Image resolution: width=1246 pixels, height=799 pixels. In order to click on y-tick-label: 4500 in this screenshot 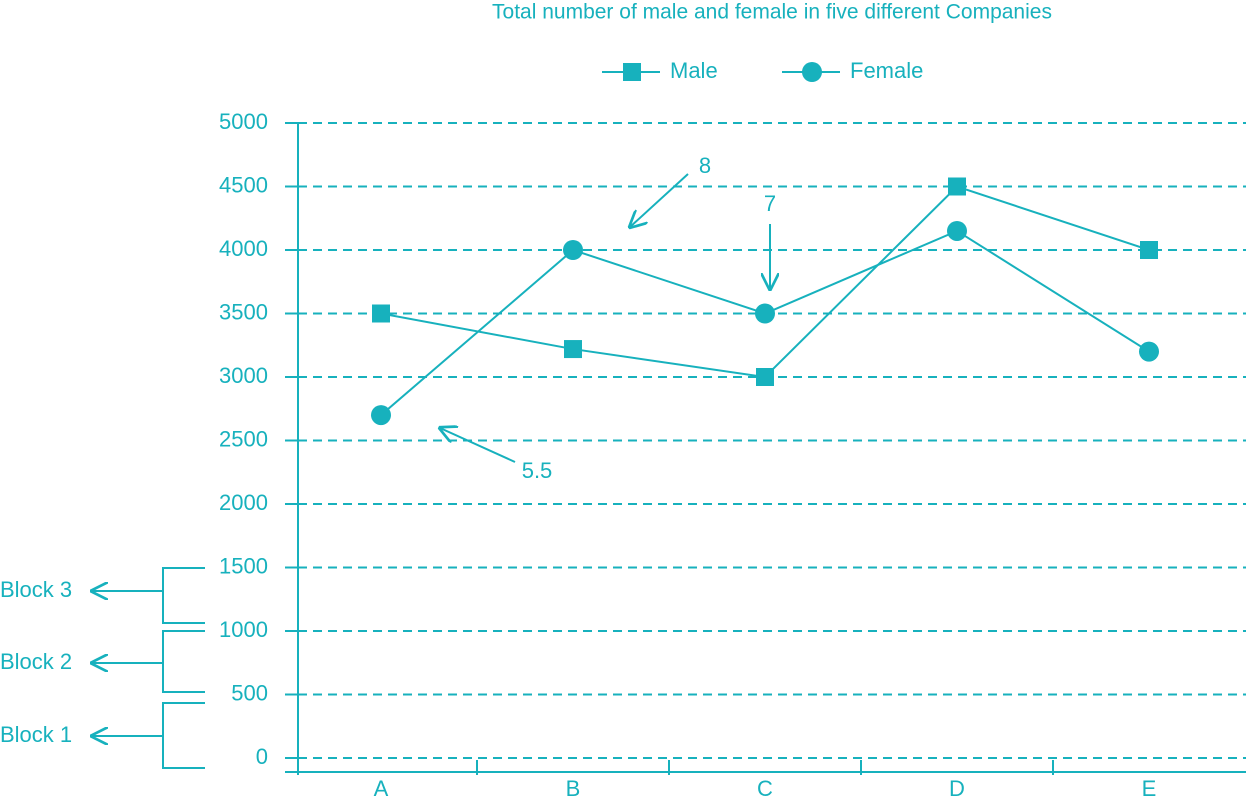, I will do `click(243, 184)`.